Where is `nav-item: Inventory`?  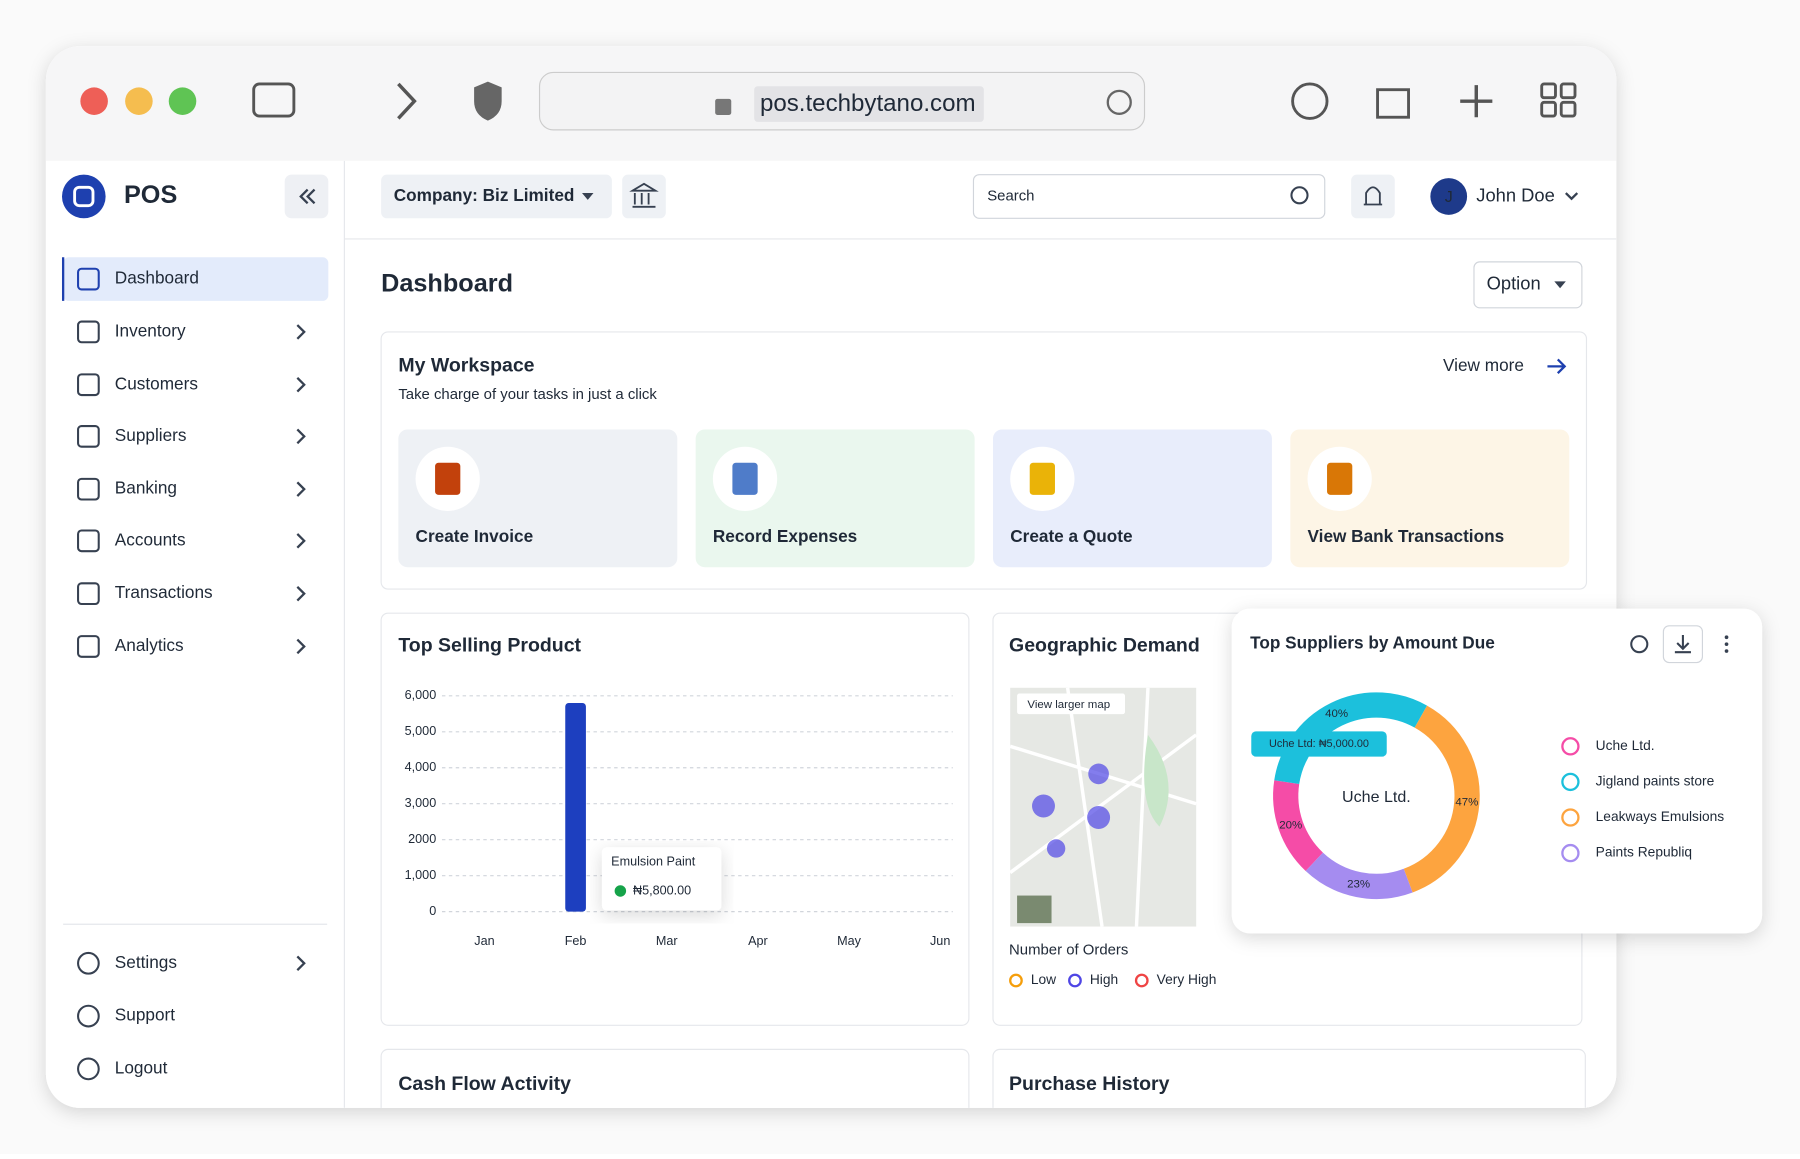
nav-item: Inventory is located at coordinates (150, 330).